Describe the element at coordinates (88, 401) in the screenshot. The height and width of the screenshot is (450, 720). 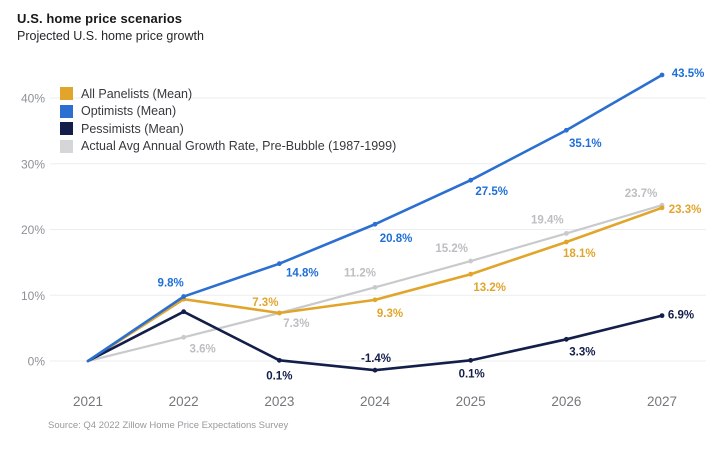
I see `x-axis-tick-label: 2021` at that location.